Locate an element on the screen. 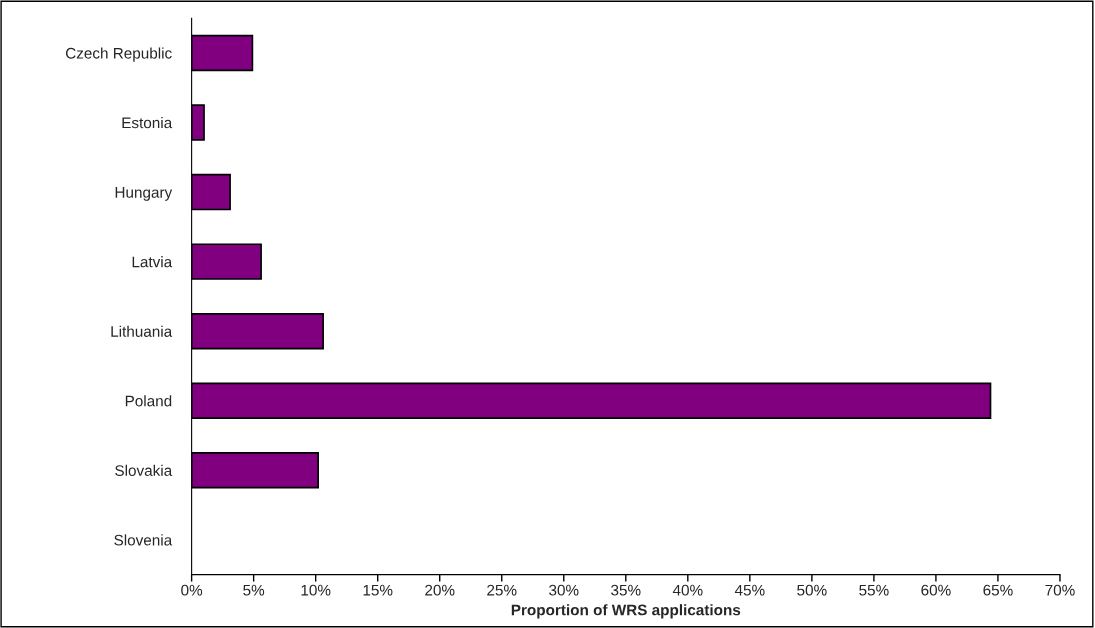  x-tick-label: 50% is located at coordinates (812, 590).